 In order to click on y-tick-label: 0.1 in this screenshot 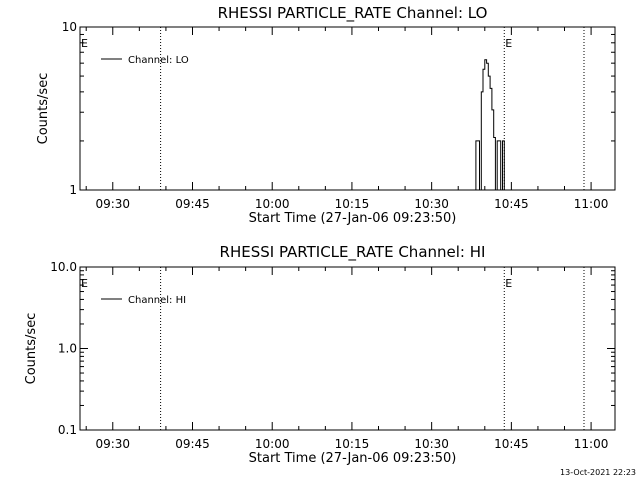, I will do `click(67, 430)`.